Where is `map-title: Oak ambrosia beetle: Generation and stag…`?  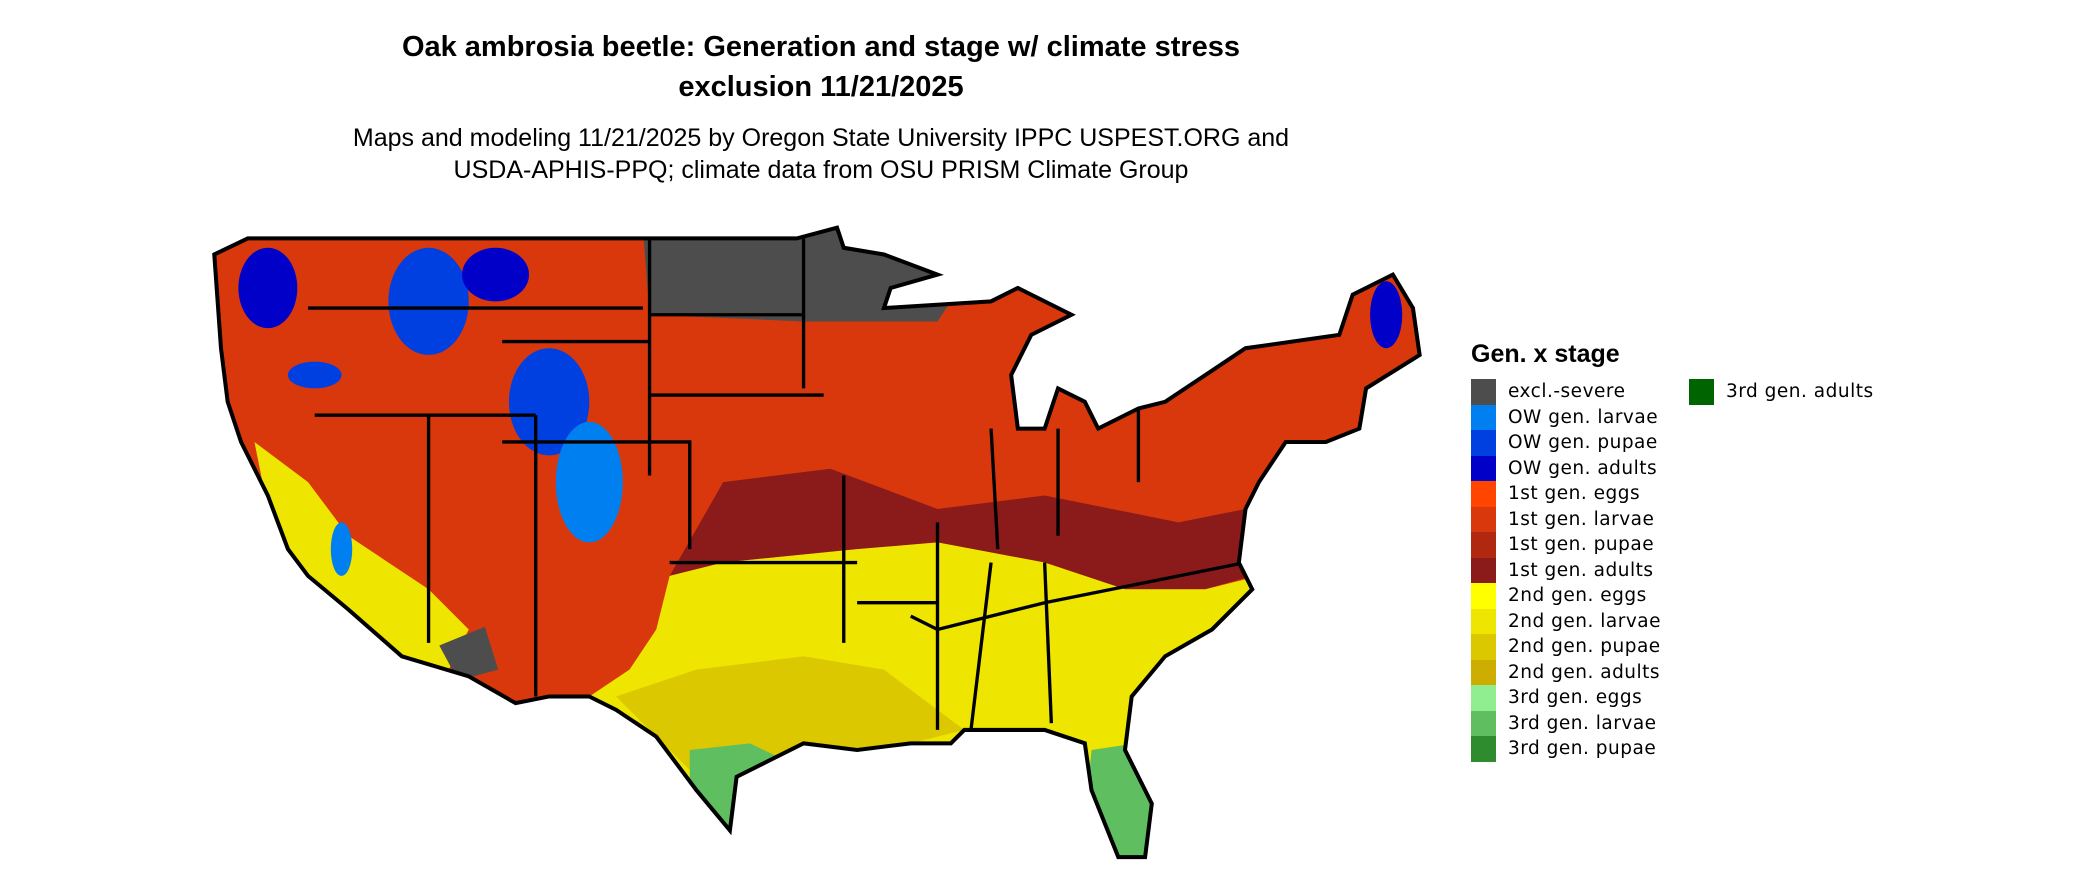 map-title: Oak ambrosia beetle: Generation and stag… is located at coordinates (821, 67).